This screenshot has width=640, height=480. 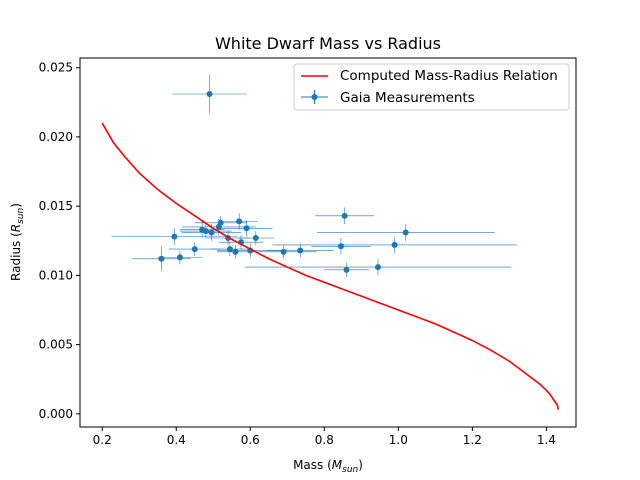 I want to click on y-axis-label-subscript: sun, so click(x=21, y=215).